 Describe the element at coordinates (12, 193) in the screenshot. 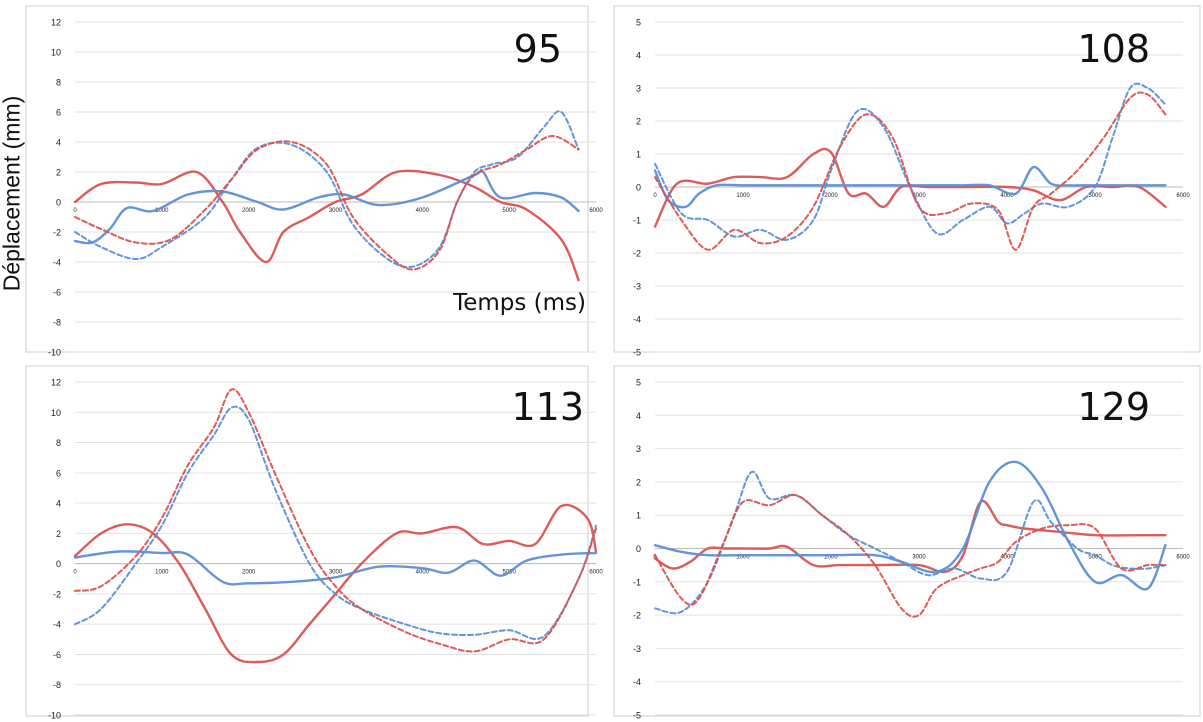

I see `y-axis-label: Déplacement (mm)` at that location.